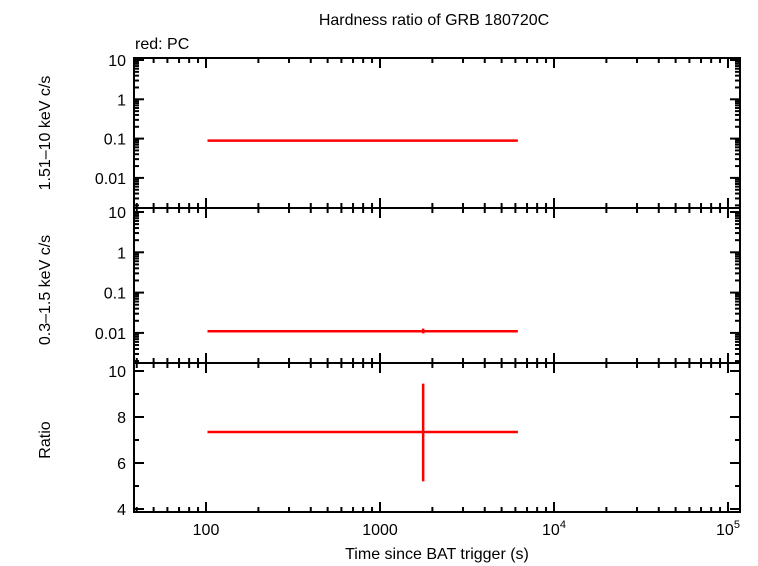 The height and width of the screenshot is (566, 758). What do you see at coordinates (162, 44) in the screenshot?
I see `legend-note: red: PC` at bounding box center [162, 44].